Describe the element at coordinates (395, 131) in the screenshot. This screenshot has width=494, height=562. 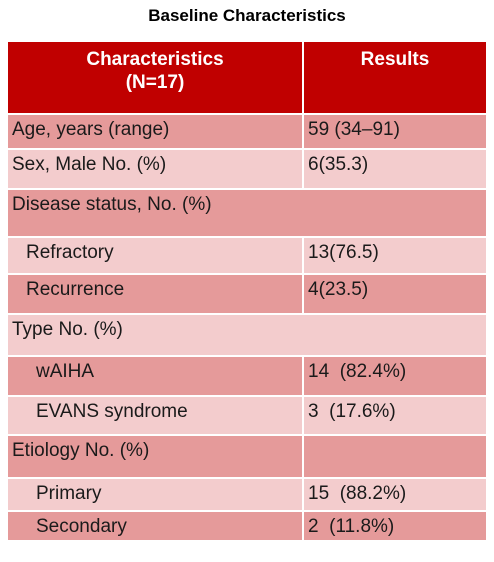
I see `row-value: 59 (34–91)` at that location.